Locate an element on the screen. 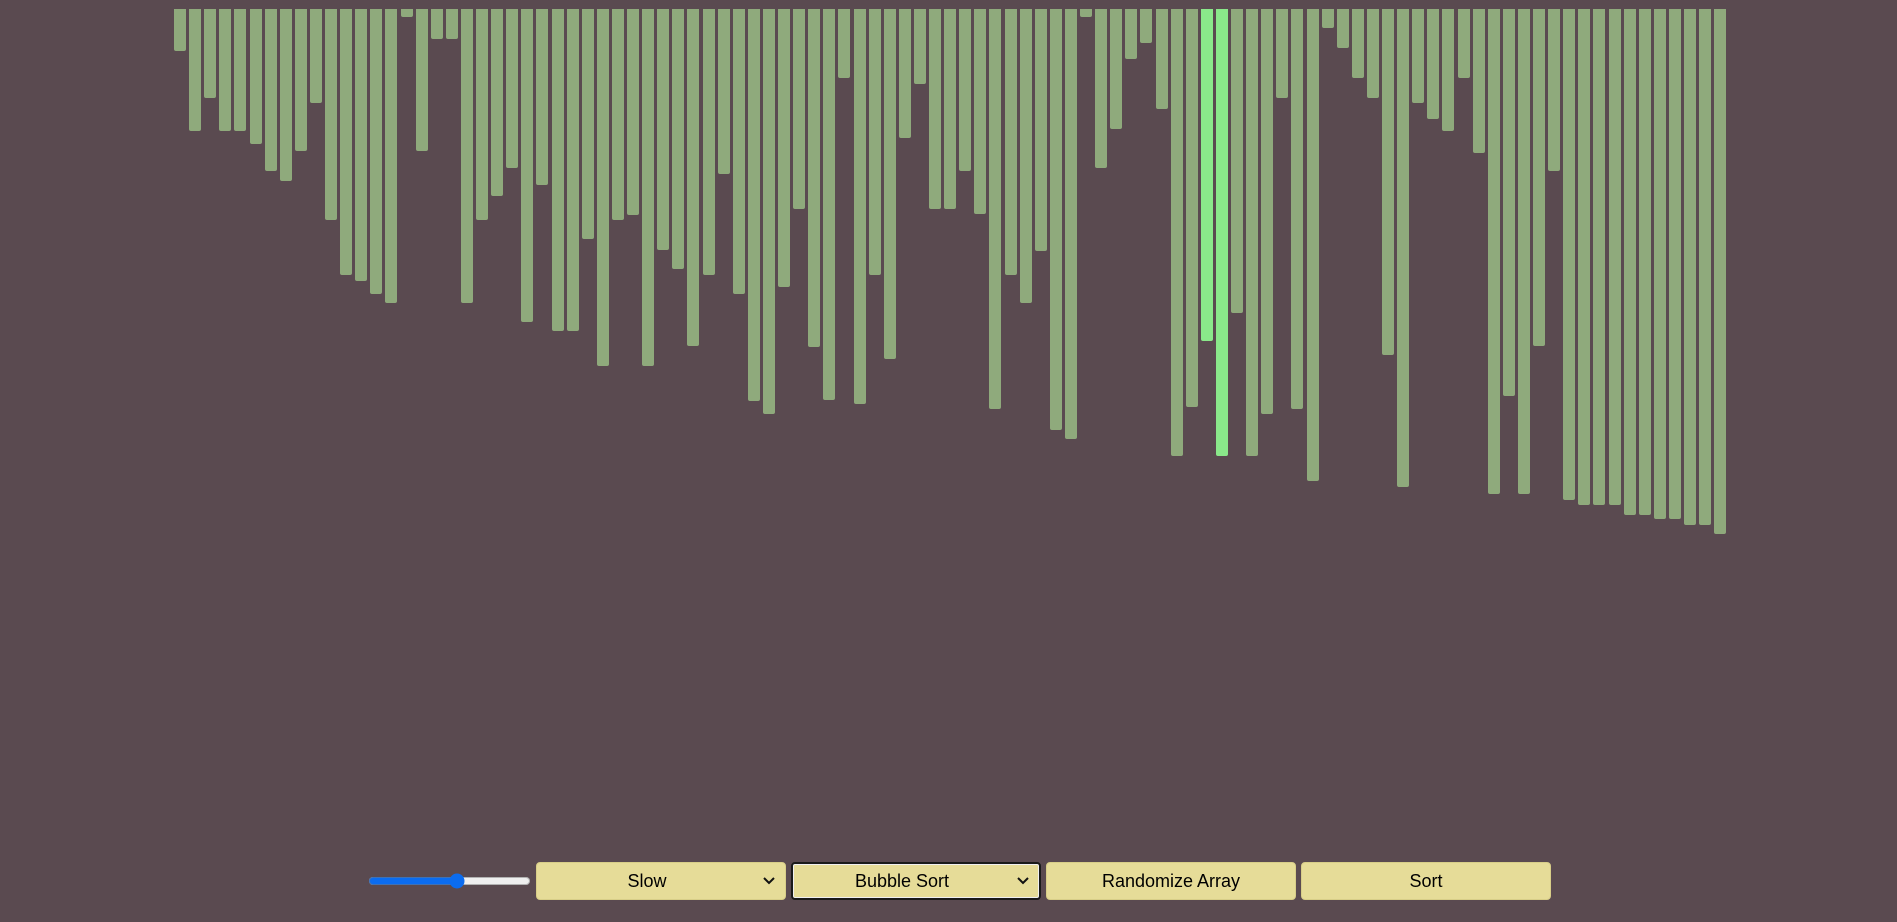  randomize-array-button: Randomize Array is located at coordinates (1171, 881).